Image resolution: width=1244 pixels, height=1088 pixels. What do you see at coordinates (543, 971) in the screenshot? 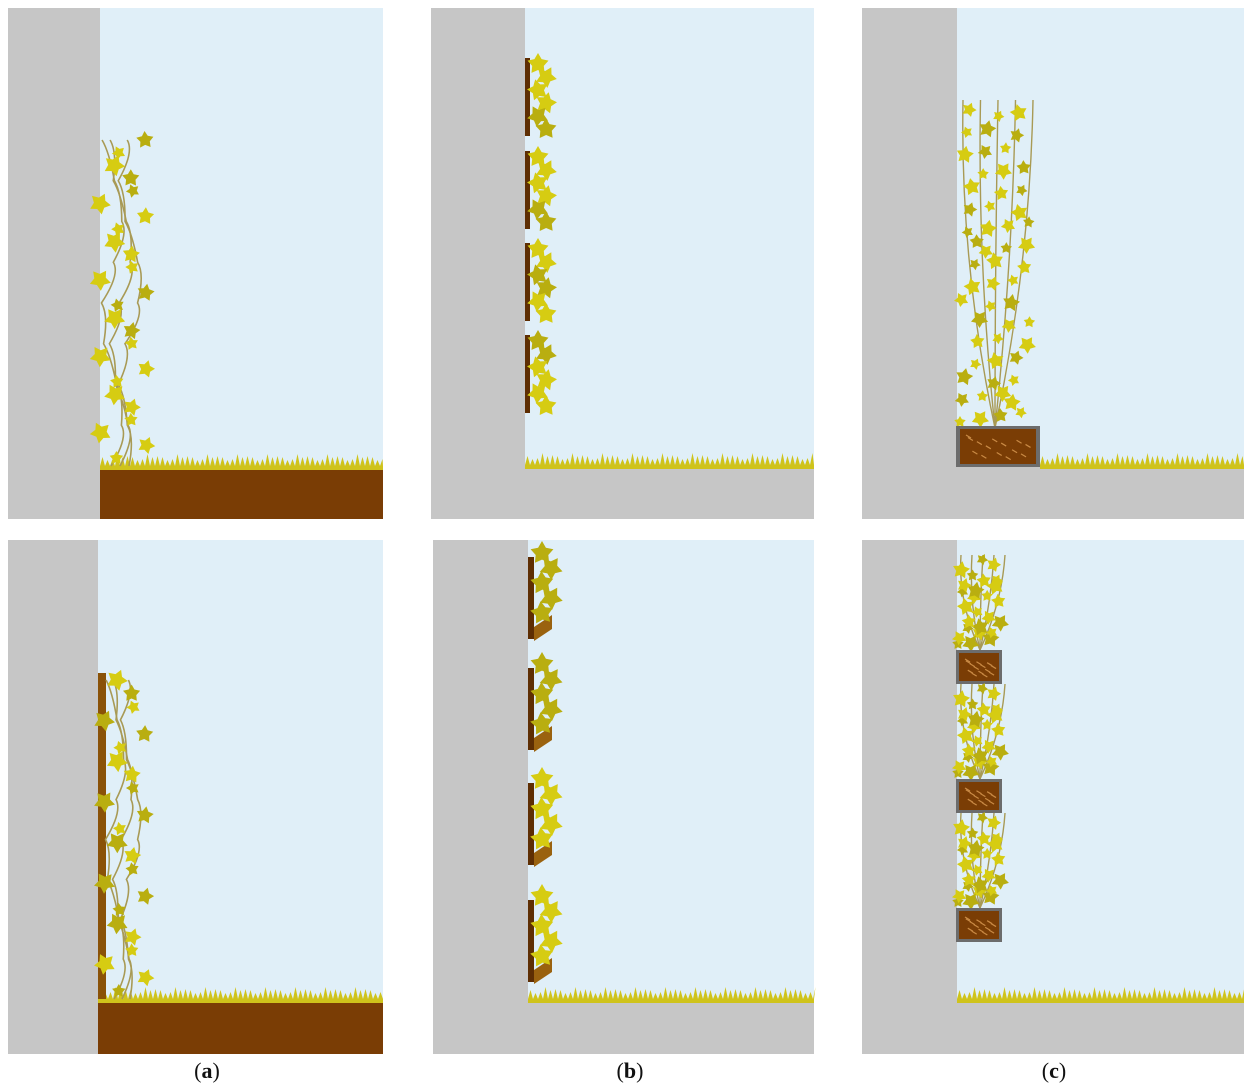
I see `module-tray` at bounding box center [543, 971].